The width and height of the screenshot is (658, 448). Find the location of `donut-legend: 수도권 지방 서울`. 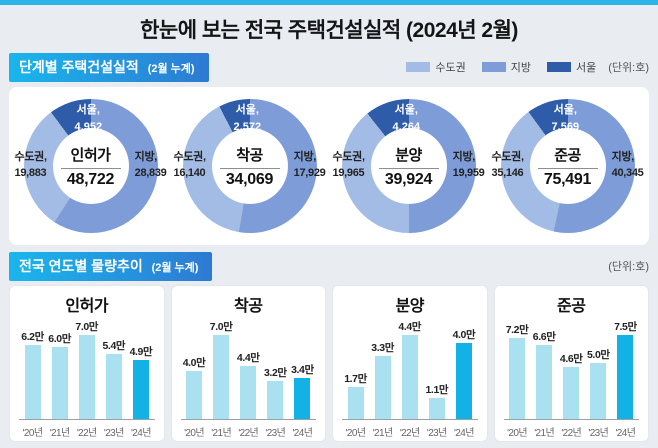

donut-legend: 수도권 지방 서울 is located at coordinates (501, 67).